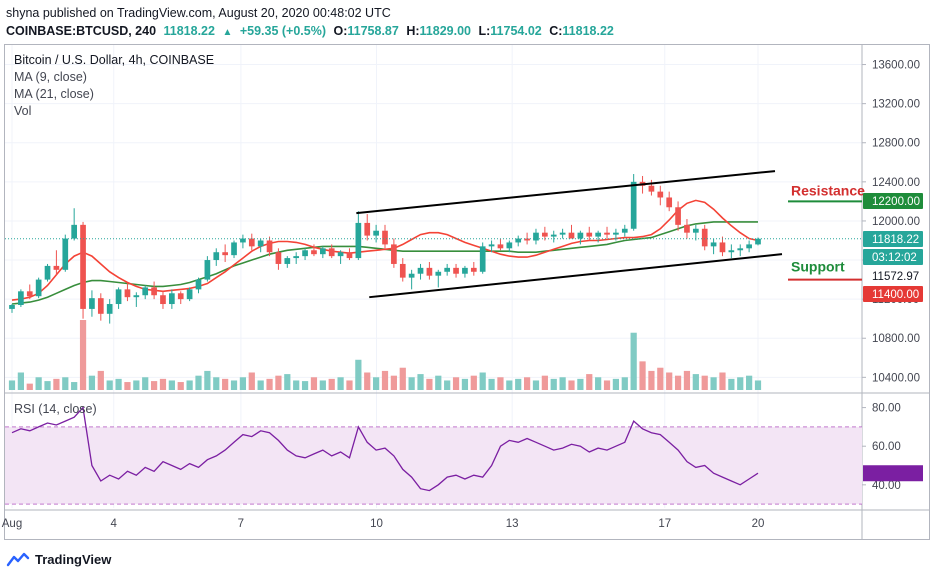 The width and height of the screenshot is (934, 576). I want to click on ma9-series, so click(385, 250).